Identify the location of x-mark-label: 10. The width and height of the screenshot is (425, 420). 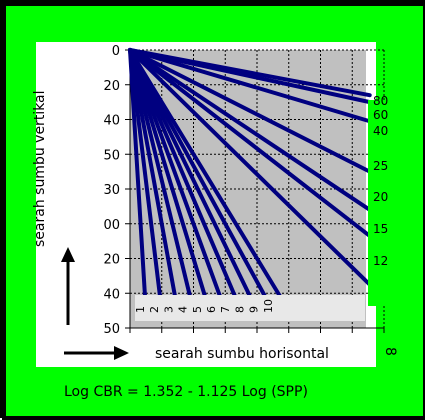
(268, 306).